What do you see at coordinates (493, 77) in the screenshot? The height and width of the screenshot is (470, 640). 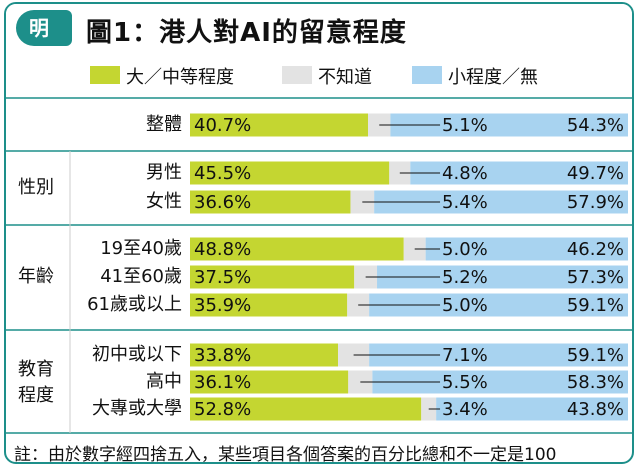 I see `legend-label-small: 小程度／無` at bounding box center [493, 77].